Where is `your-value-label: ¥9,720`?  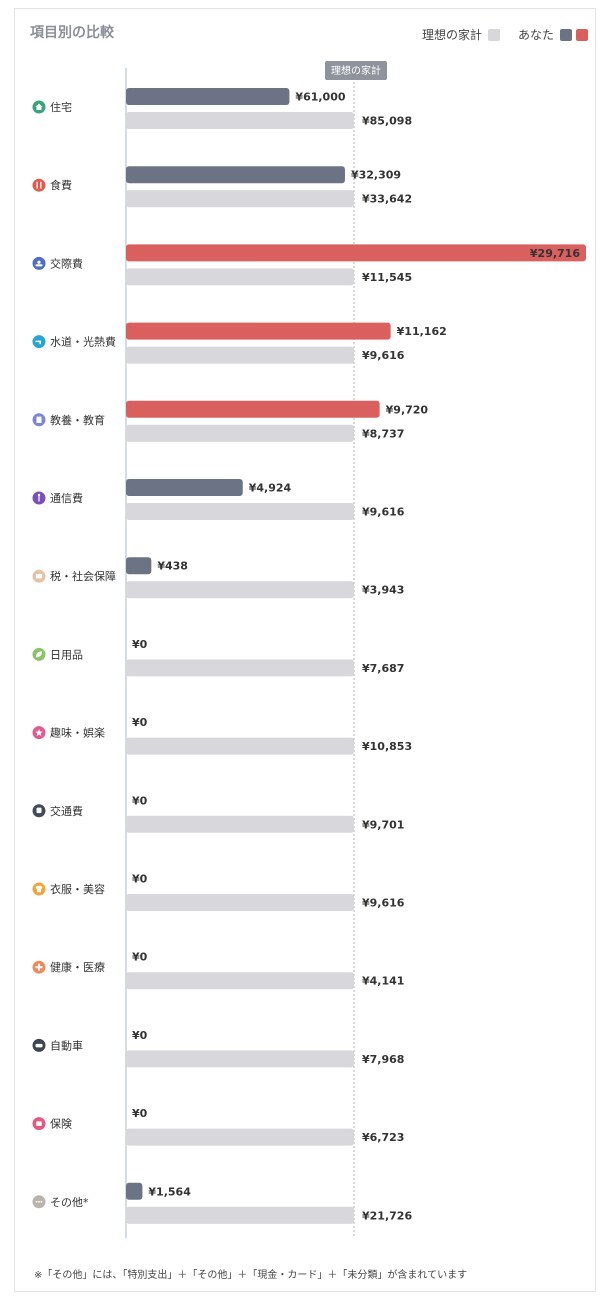 your-value-label: ¥9,720 is located at coordinates (407, 409).